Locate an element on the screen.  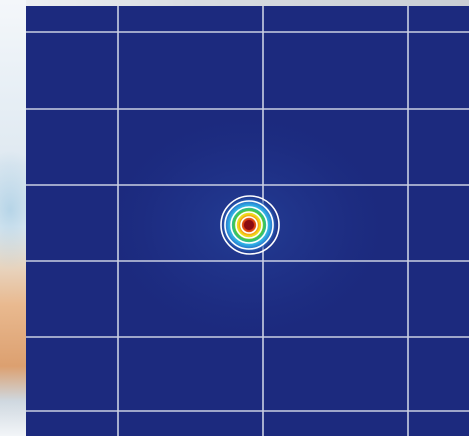
left-background-strip is located at coordinates (13, 218).